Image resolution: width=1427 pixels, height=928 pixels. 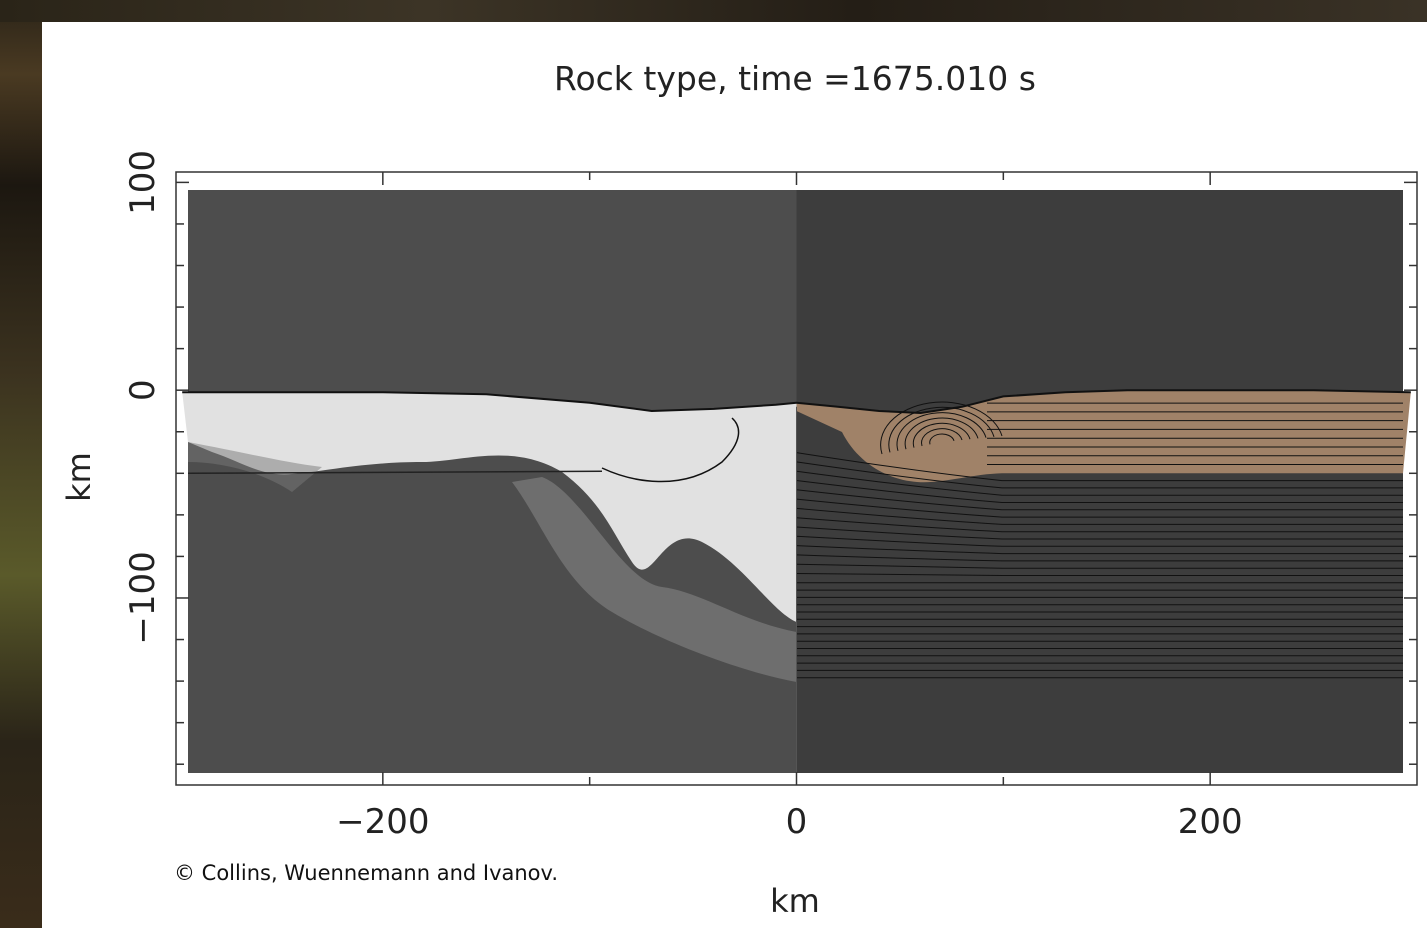 What do you see at coordinates (713, 11) in the screenshot?
I see `background-photo-top` at bounding box center [713, 11].